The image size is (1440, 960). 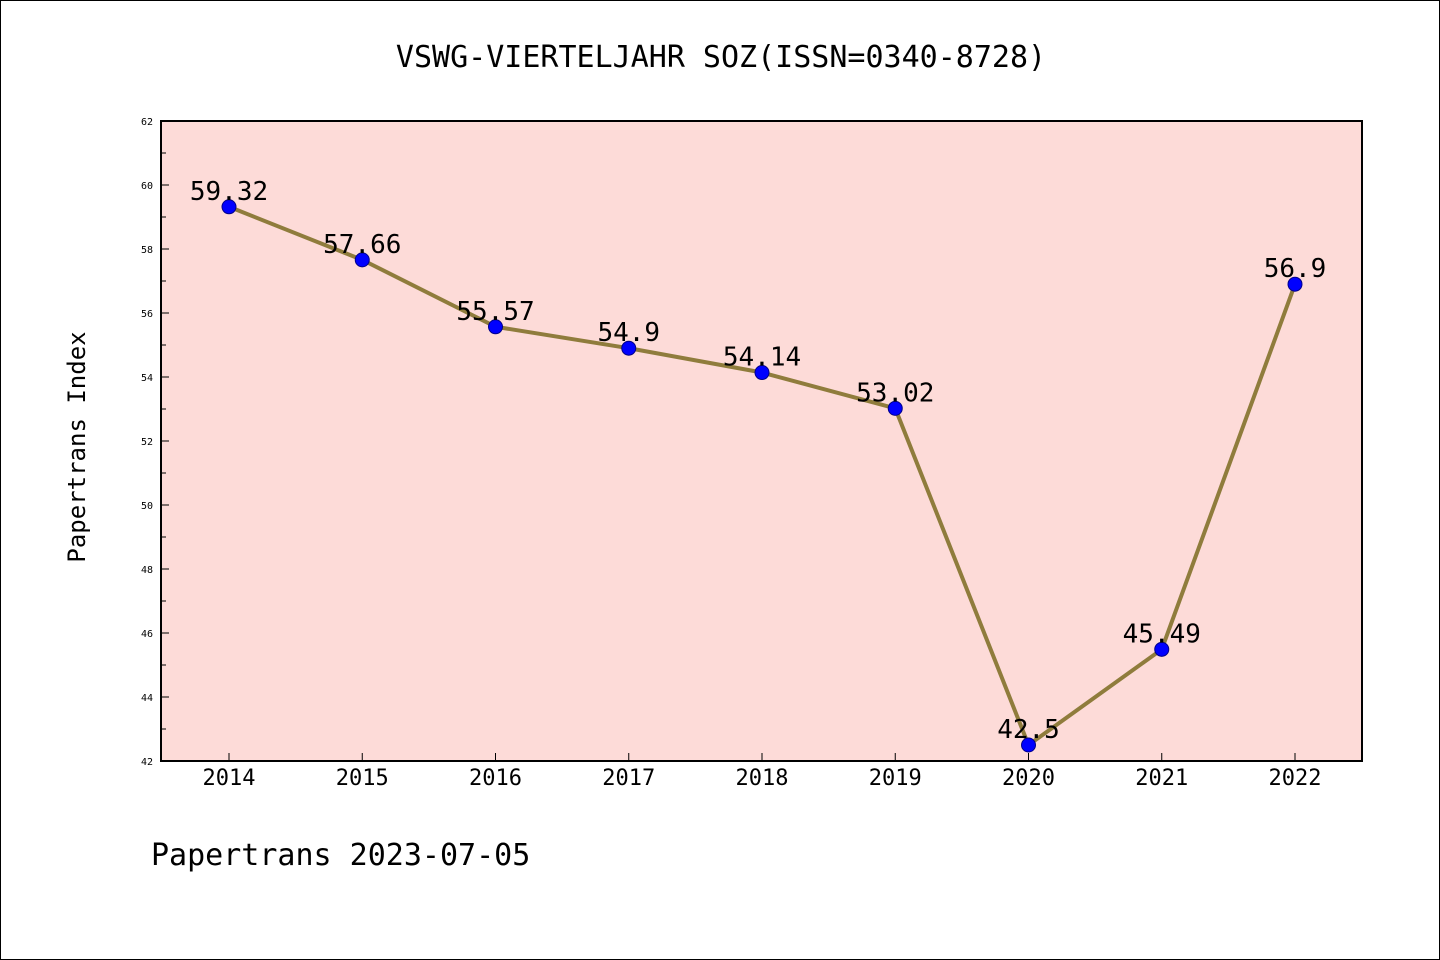 What do you see at coordinates (362, 245) in the screenshot?
I see `data-label: 57.66` at bounding box center [362, 245].